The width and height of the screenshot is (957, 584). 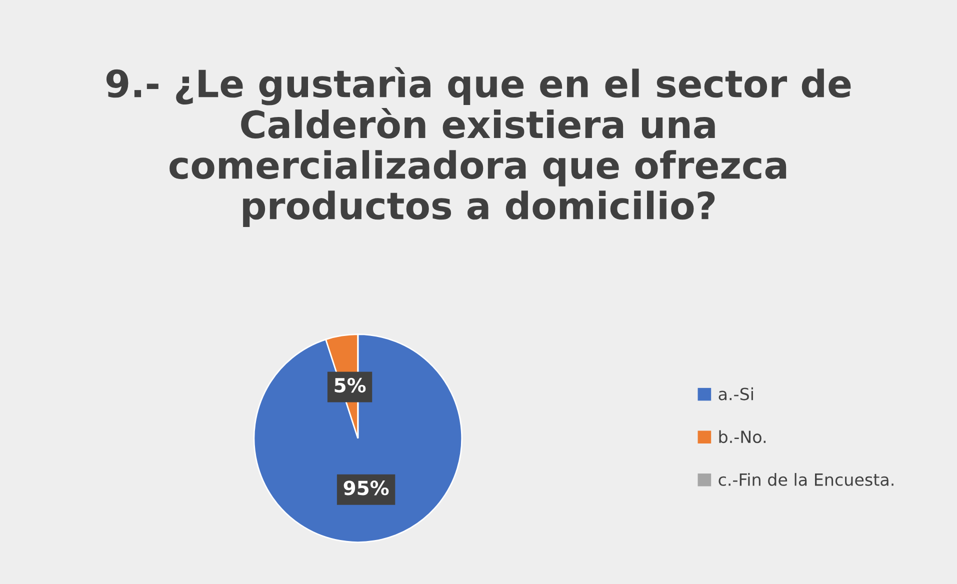 What do you see at coordinates (742, 437) in the screenshot?
I see `legend-label: b.-No.` at bounding box center [742, 437].